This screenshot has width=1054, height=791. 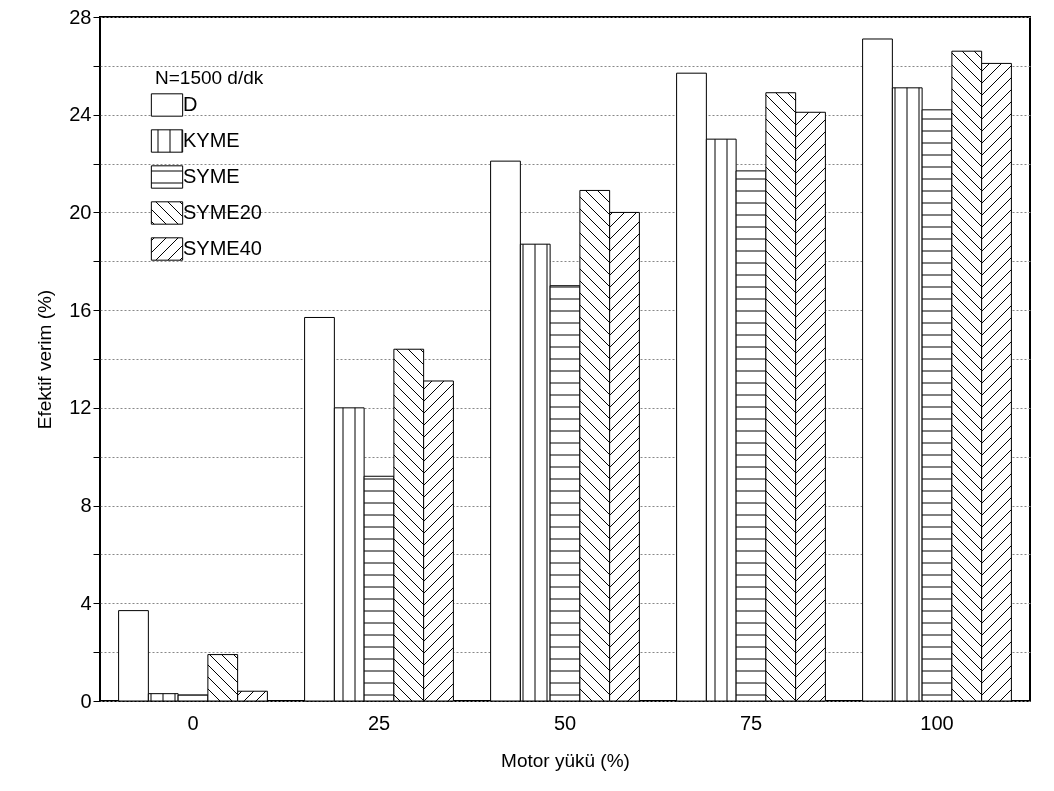 What do you see at coordinates (45, 359) in the screenshot?
I see `y-axis-title: Efektif verim (%)` at bounding box center [45, 359].